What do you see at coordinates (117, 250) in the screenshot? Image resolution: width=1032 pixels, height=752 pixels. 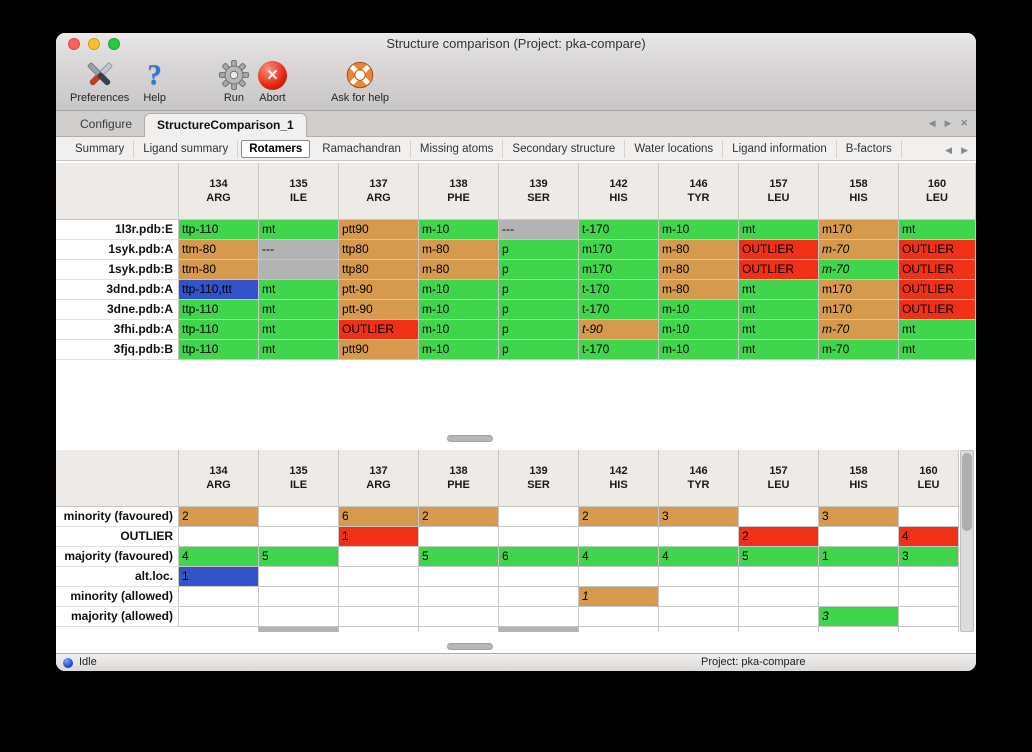 I see `row-label: 1syk.pdb:A` at bounding box center [117, 250].